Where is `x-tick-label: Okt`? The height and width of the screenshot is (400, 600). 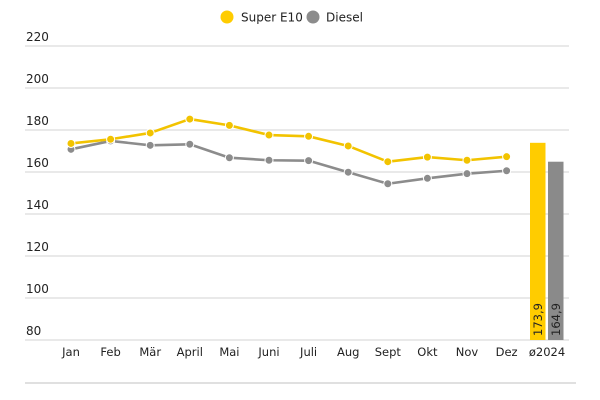 x-tick-label: Okt is located at coordinates (427, 352).